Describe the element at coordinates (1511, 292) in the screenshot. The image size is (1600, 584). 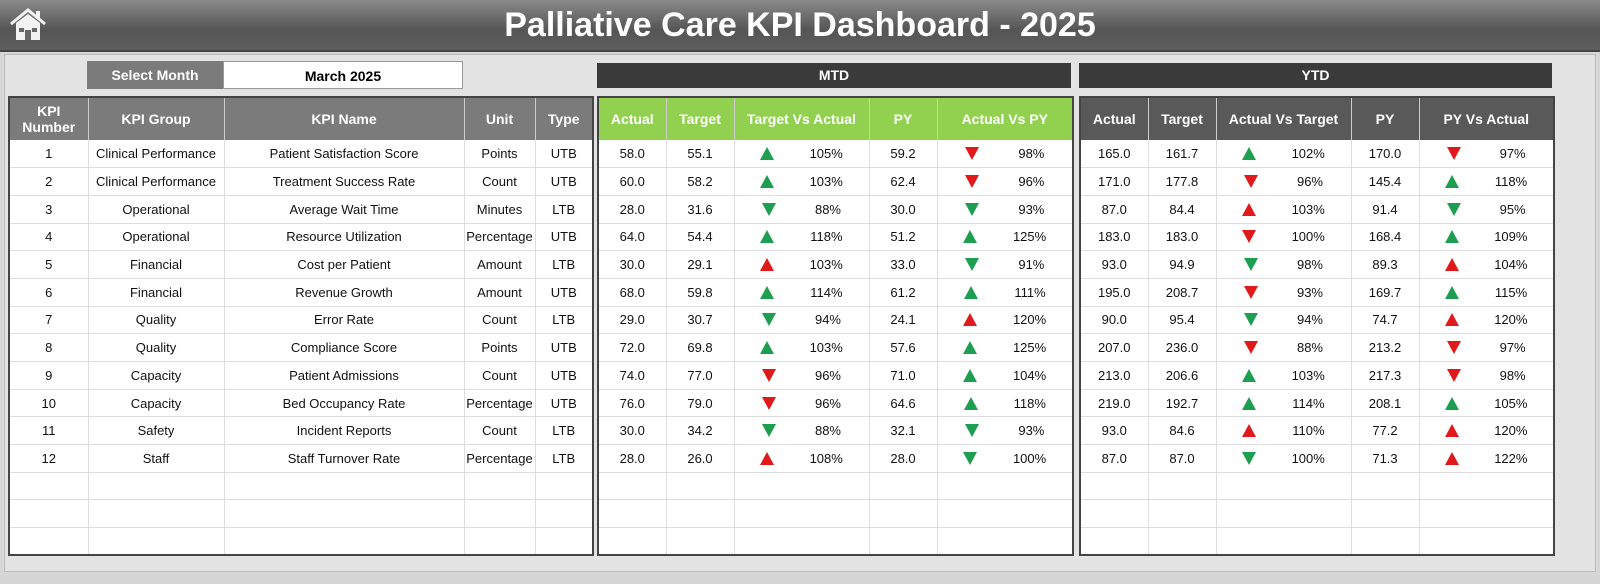
I see `percent-value: 115%` at that location.